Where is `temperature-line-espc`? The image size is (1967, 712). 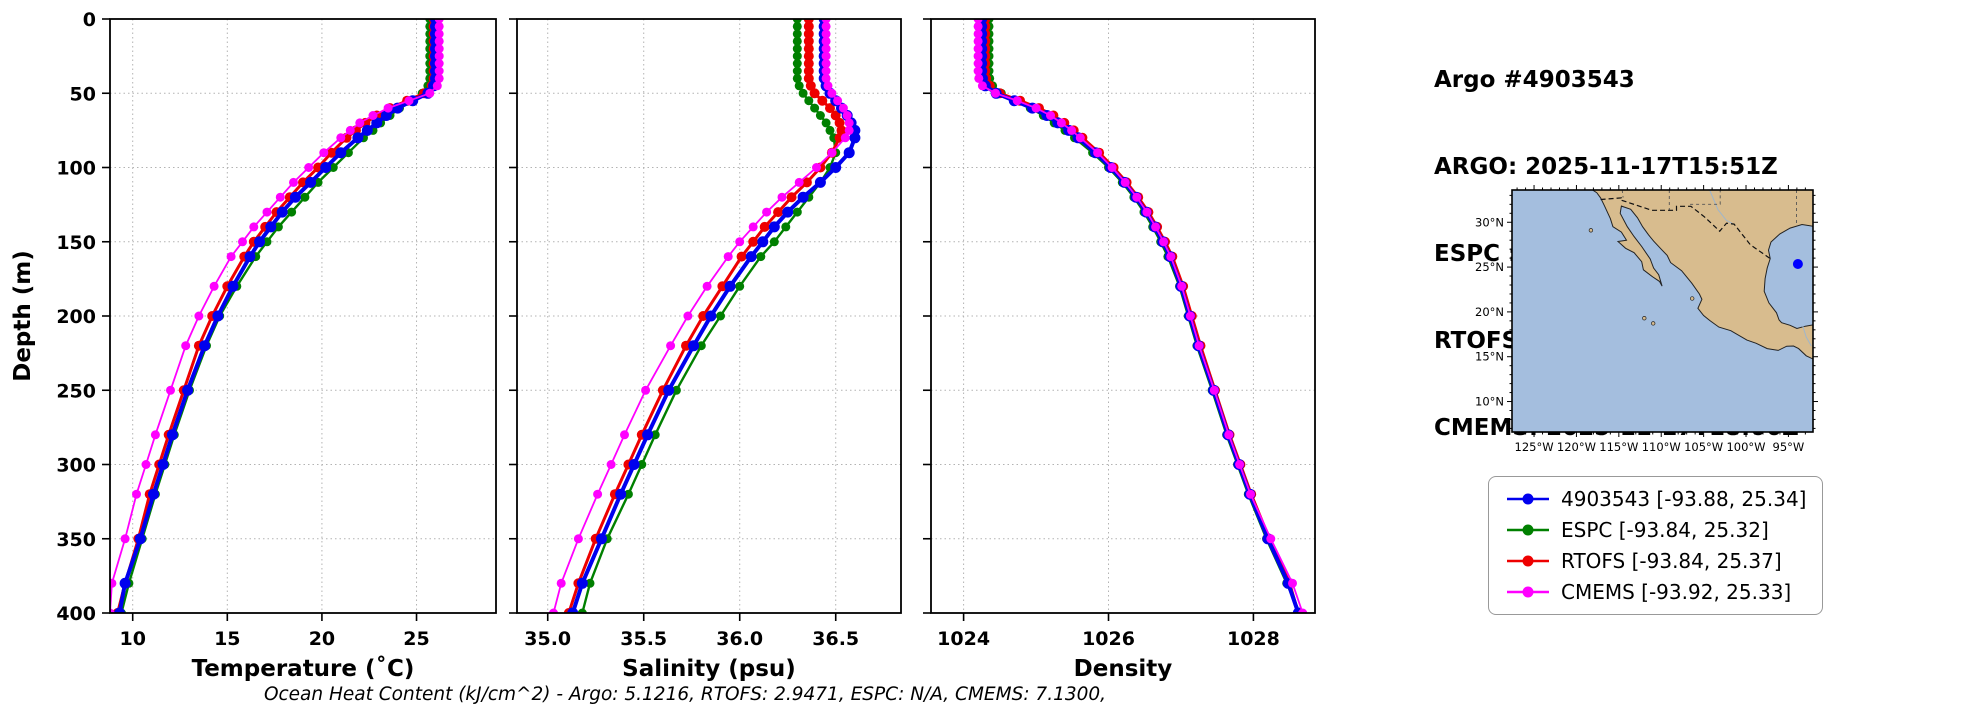 temperature-line-espc is located at coordinates (275, 316).